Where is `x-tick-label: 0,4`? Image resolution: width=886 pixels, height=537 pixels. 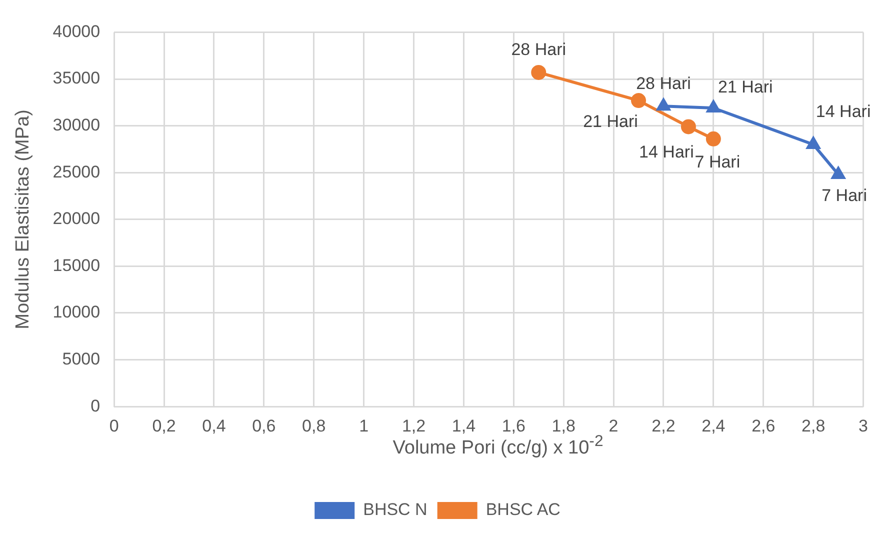
x-tick-label: 0,4 is located at coordinates (214, 426).